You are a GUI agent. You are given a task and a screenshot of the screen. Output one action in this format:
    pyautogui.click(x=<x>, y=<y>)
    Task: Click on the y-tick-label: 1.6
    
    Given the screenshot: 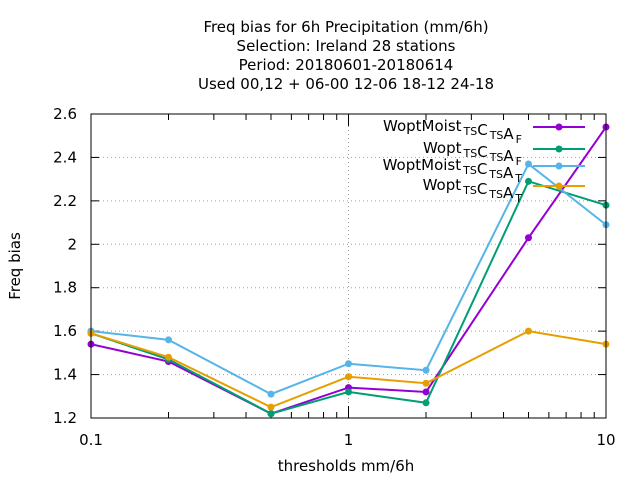 What is the action you would take?
    pyautogui.click(x=65, y=331)
    